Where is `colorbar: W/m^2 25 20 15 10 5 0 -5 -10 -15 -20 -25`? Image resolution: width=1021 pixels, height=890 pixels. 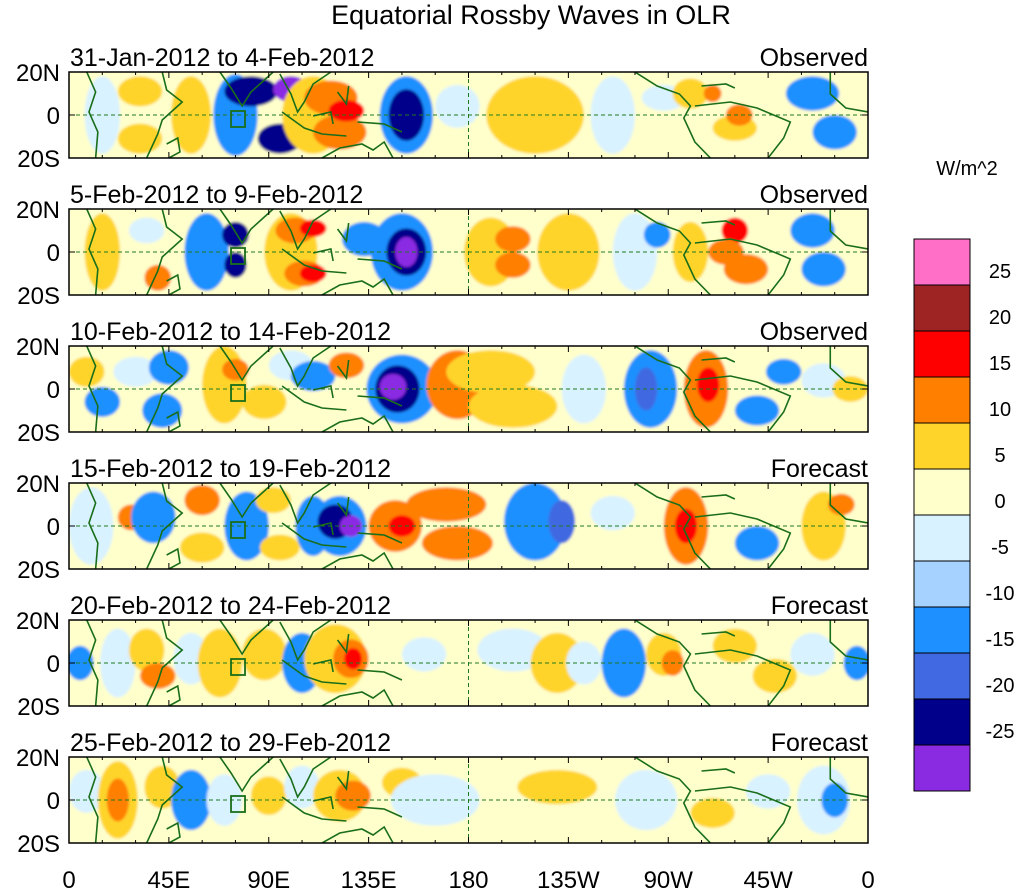
colorbar: W/m^2 25 20 15 10 5 0 -5 -10 -15 -20 -25 is located at coordinates (963, 475).